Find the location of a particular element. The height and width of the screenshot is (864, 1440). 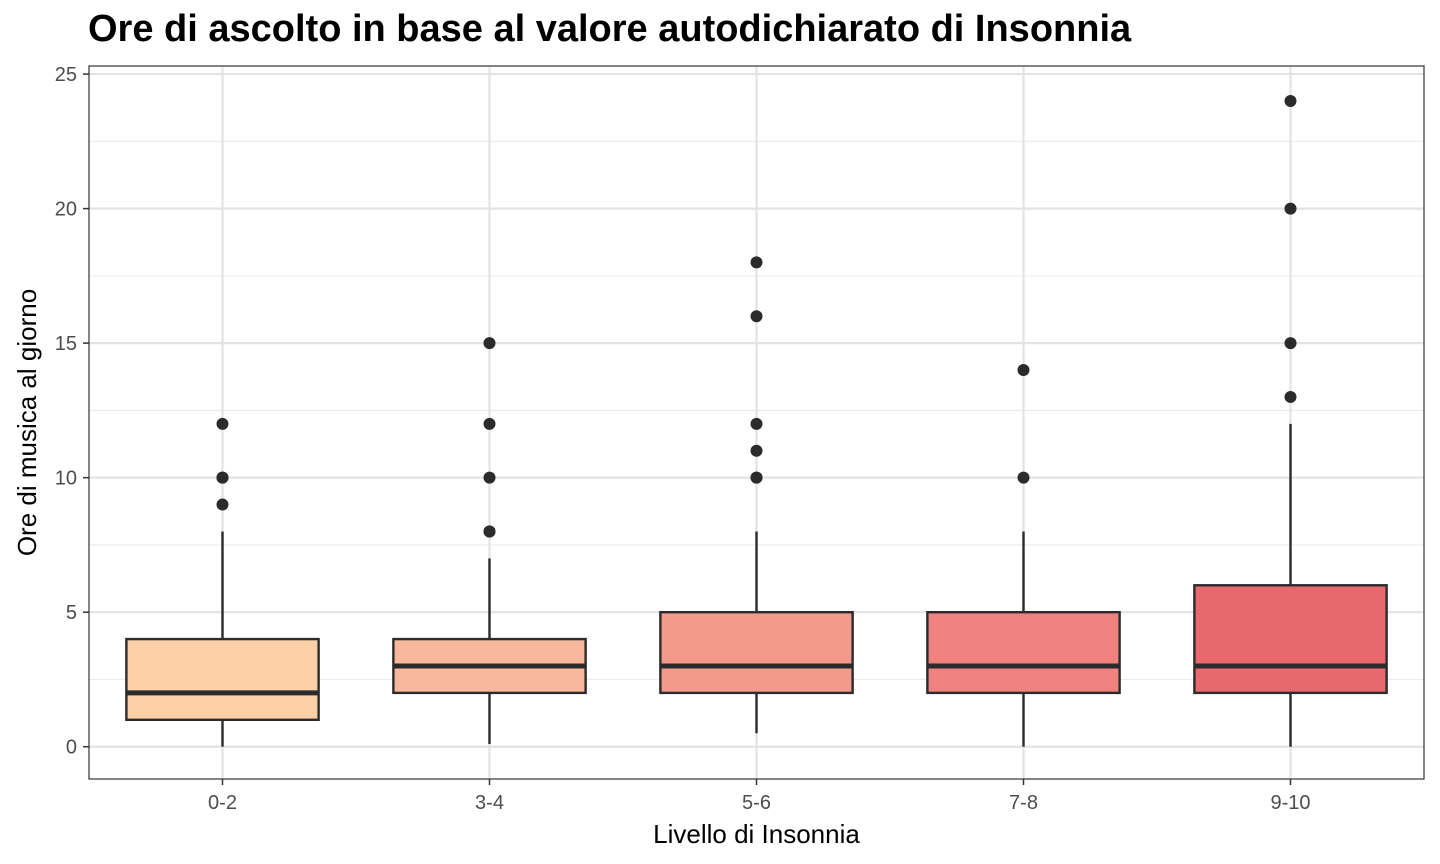

x-tick-label: 7-8 is located at coordinates (1023, 803).